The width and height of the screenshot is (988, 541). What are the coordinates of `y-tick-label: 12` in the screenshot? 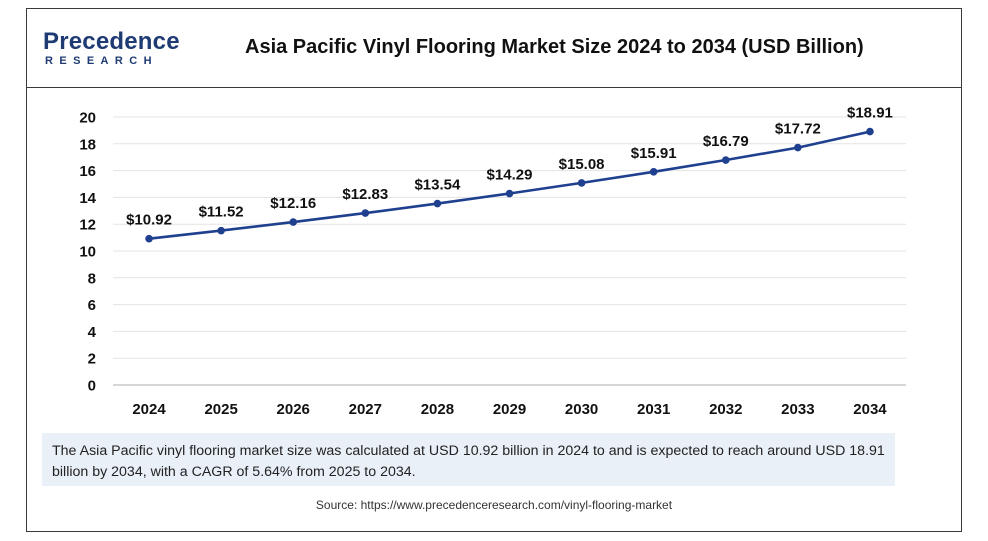 It's located at (87, 225).